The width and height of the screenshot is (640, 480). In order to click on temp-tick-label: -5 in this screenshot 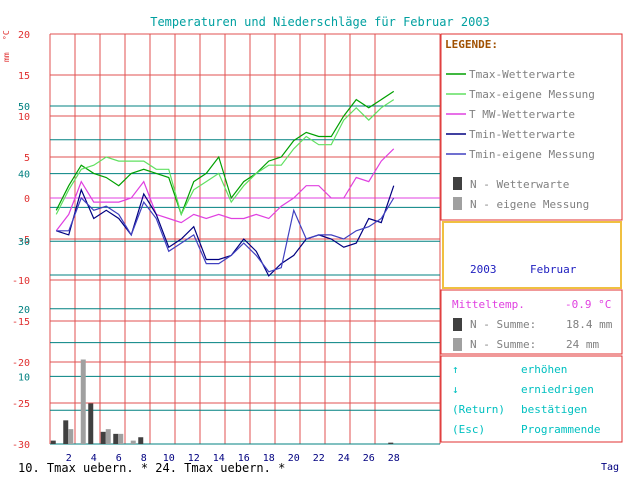, I will do `click(24, 240)`.